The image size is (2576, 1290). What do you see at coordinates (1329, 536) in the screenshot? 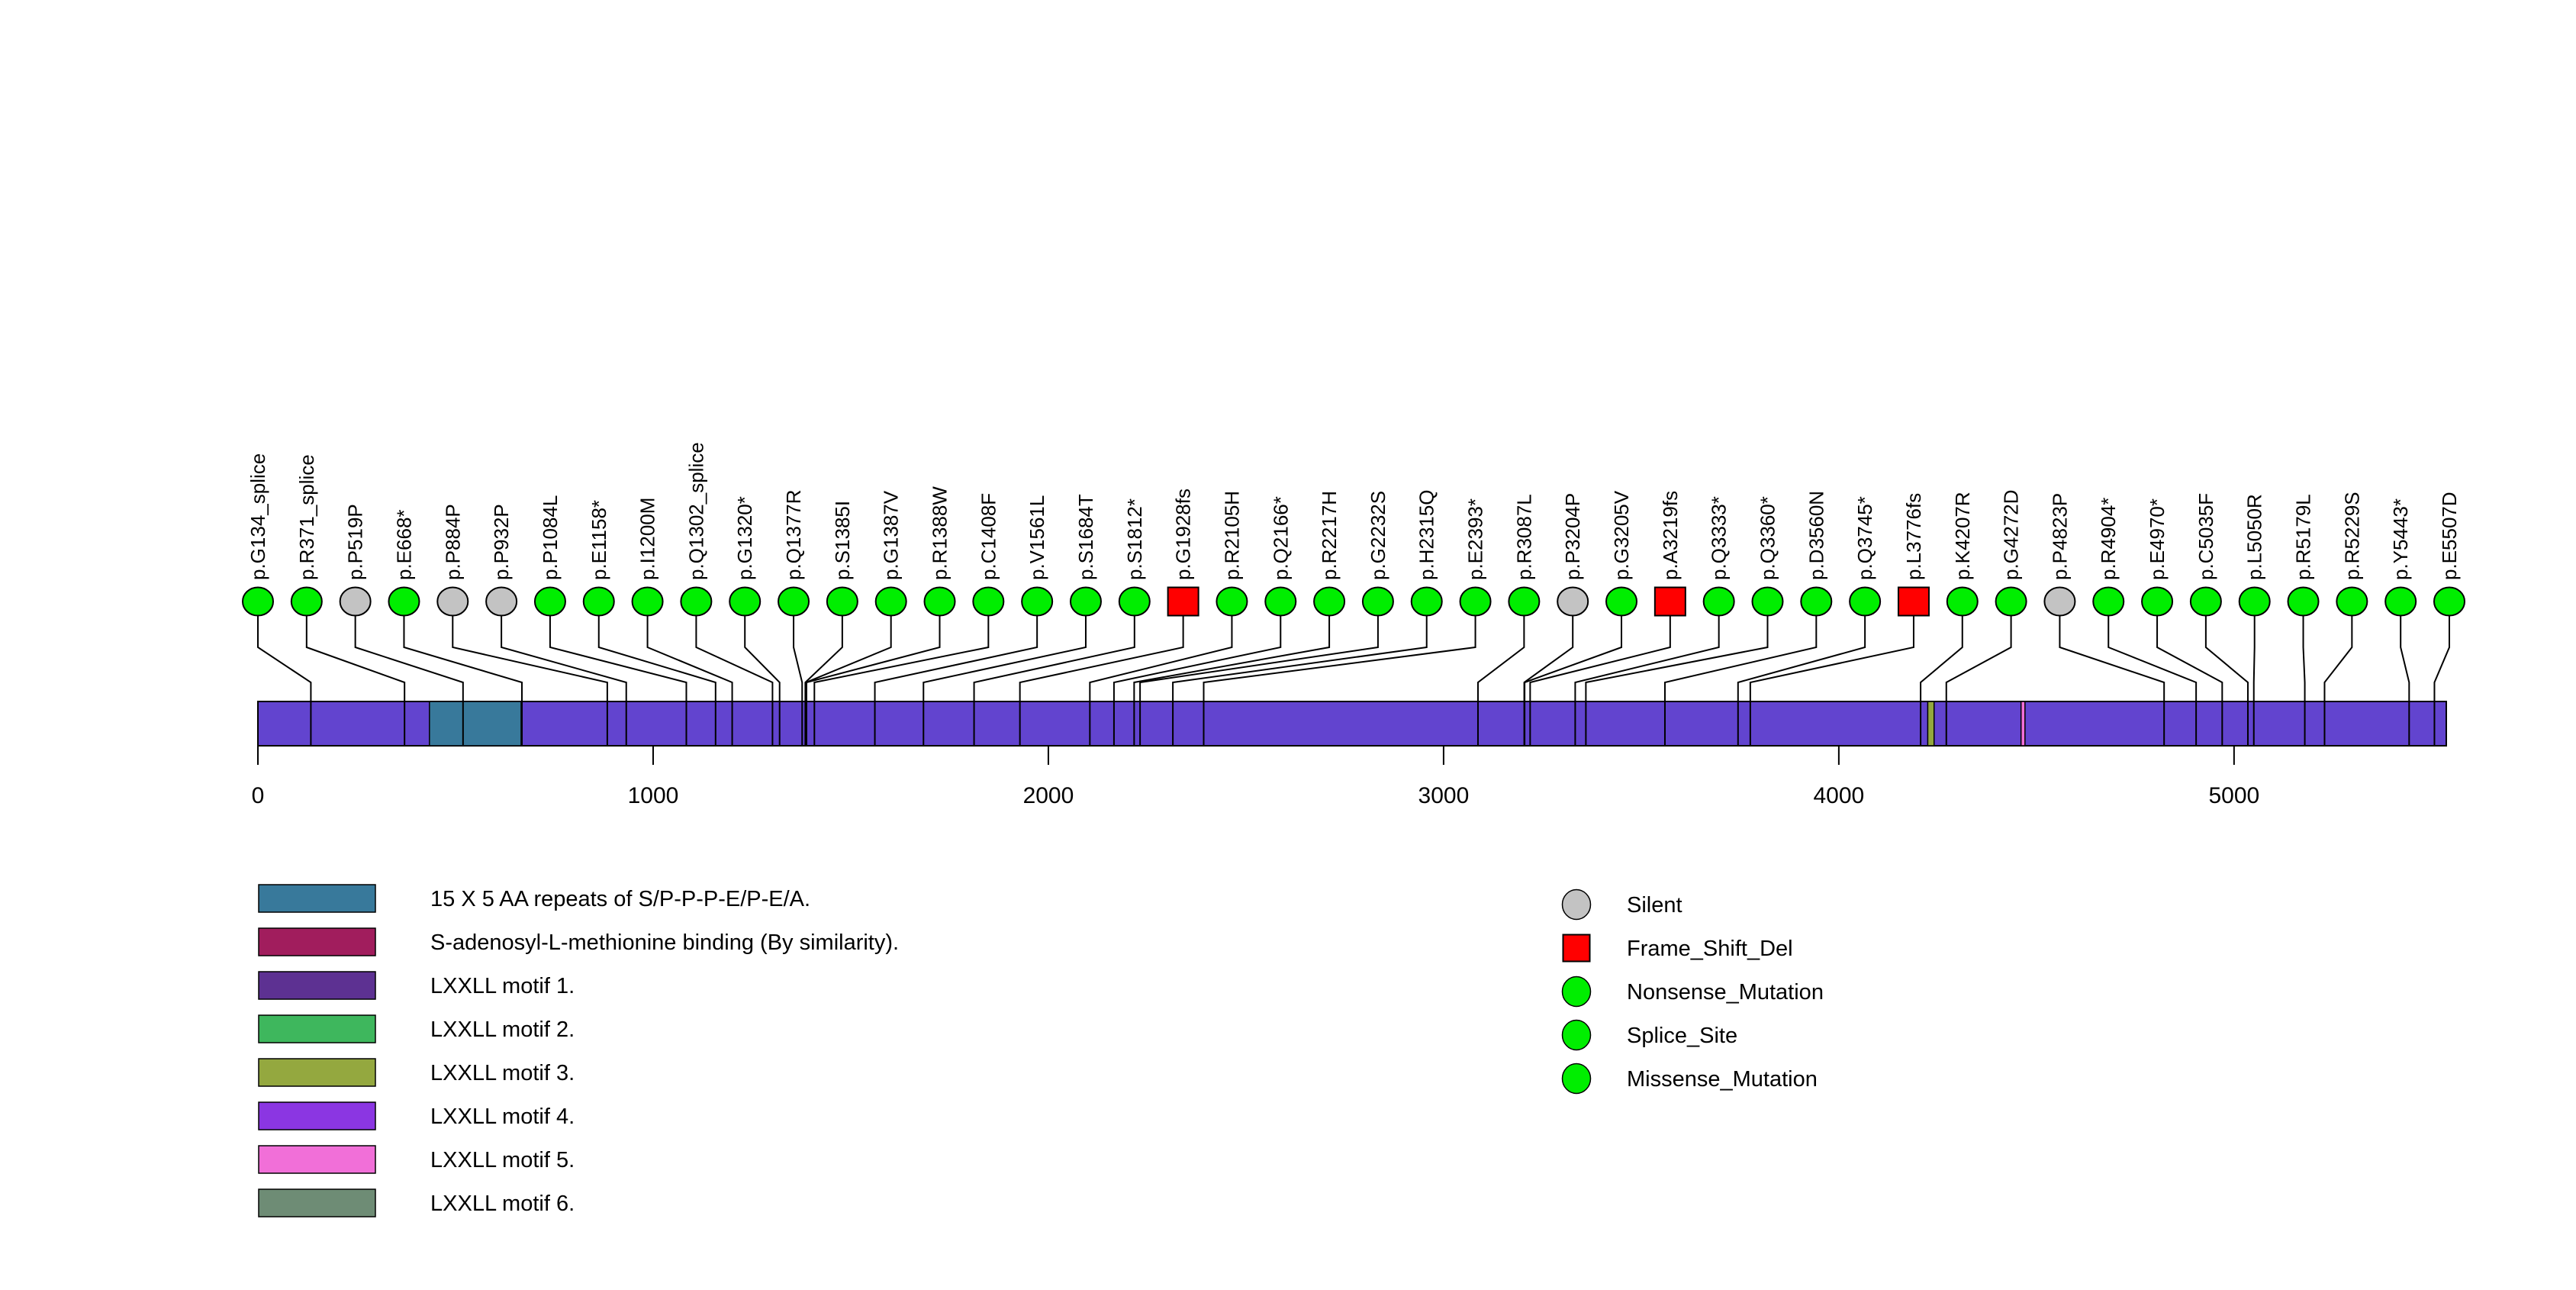
I see `mutation-label: p.R2217H` at bounding box center [1329, 536].